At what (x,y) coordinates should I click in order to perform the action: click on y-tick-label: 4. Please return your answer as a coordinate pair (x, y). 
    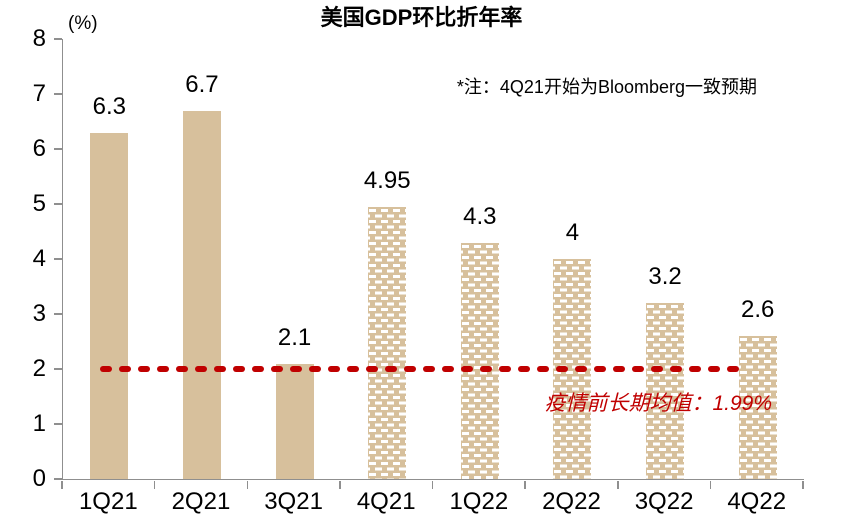
    Looking at the image, I should click on (39, 258).